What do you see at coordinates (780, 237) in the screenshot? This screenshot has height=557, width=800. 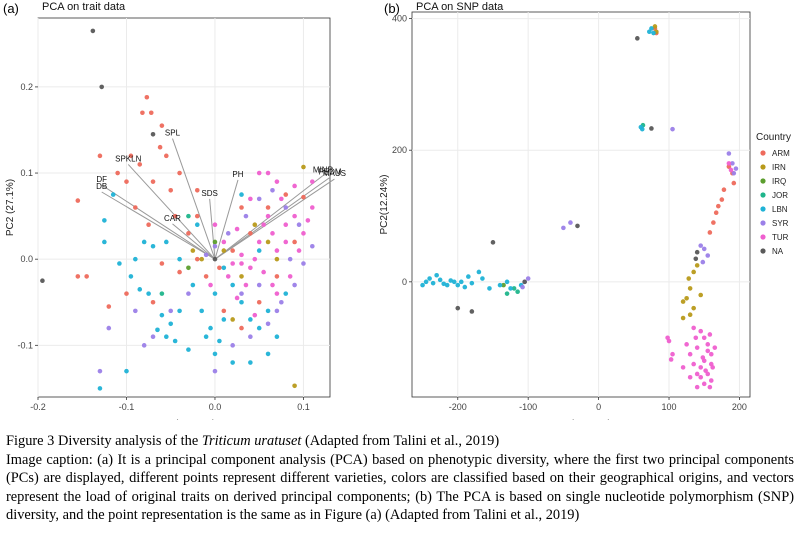 I see `legend-label-tur: TUR` at bounding box center [780, 237].